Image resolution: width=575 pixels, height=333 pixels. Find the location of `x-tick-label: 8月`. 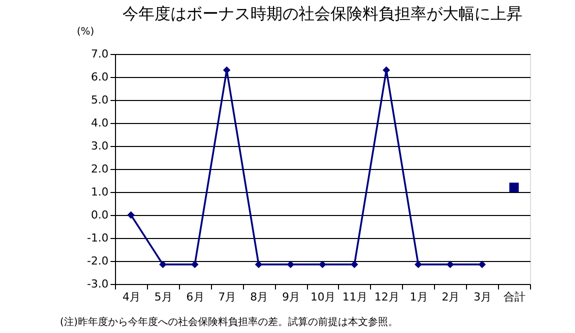

x-tick-label: 8月 is located at coordinates (259, 297).